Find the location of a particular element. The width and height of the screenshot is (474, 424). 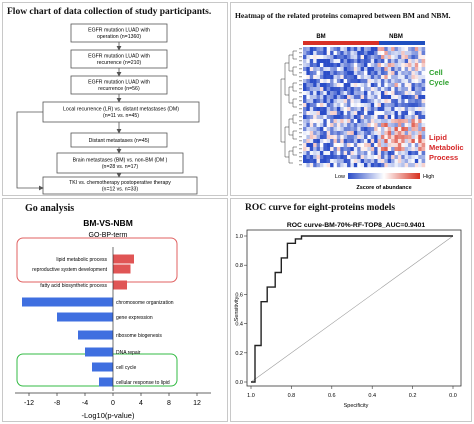

heatmap-group-nbm-bar is located at coordinates (402, 43).